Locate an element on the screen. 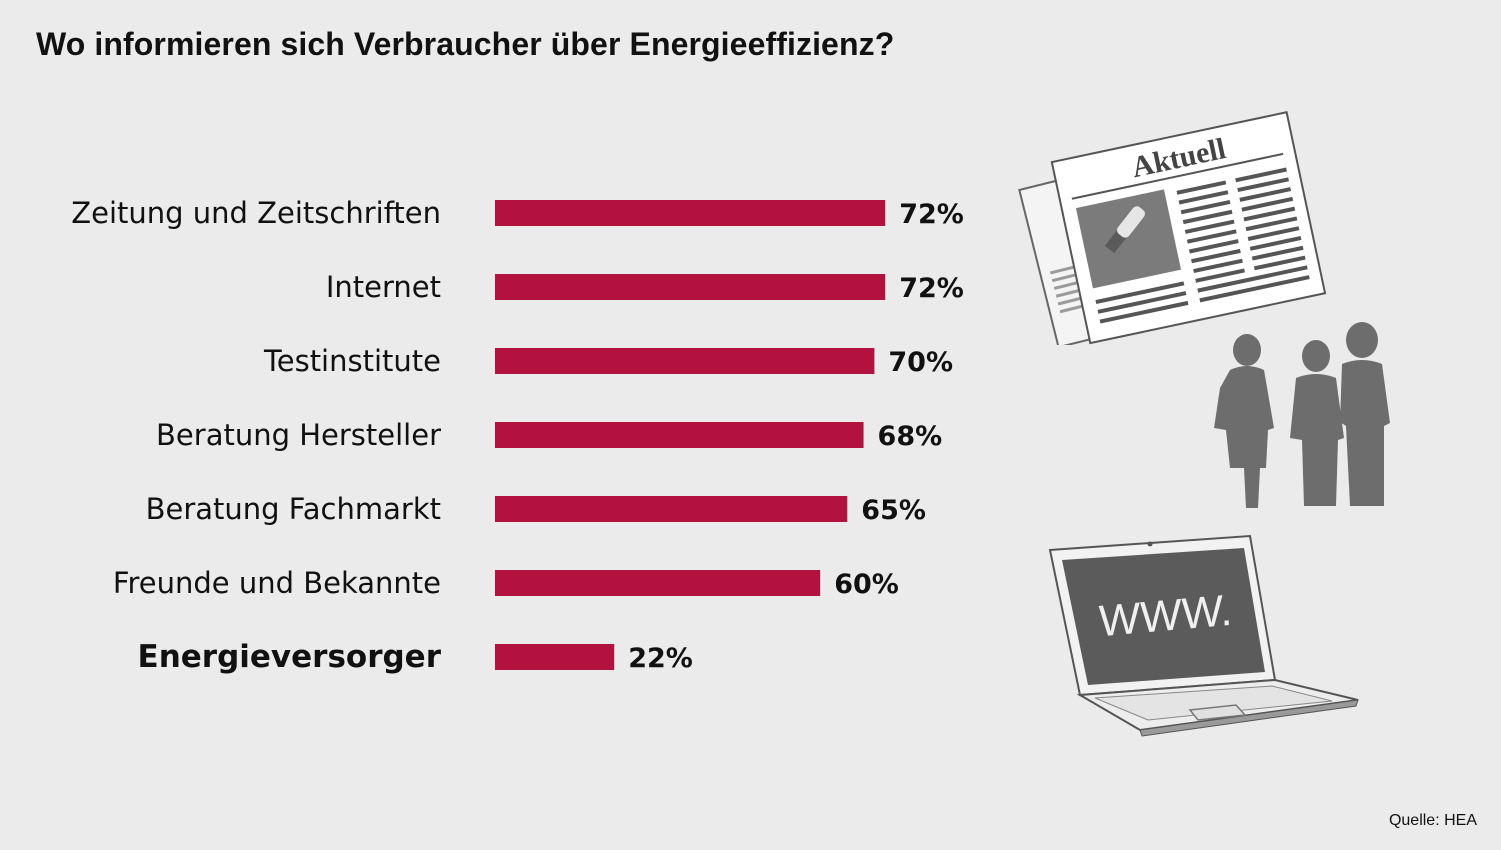 The image size is (1501, 850). man-back-silhouette is located at coordinates (1365, 414).